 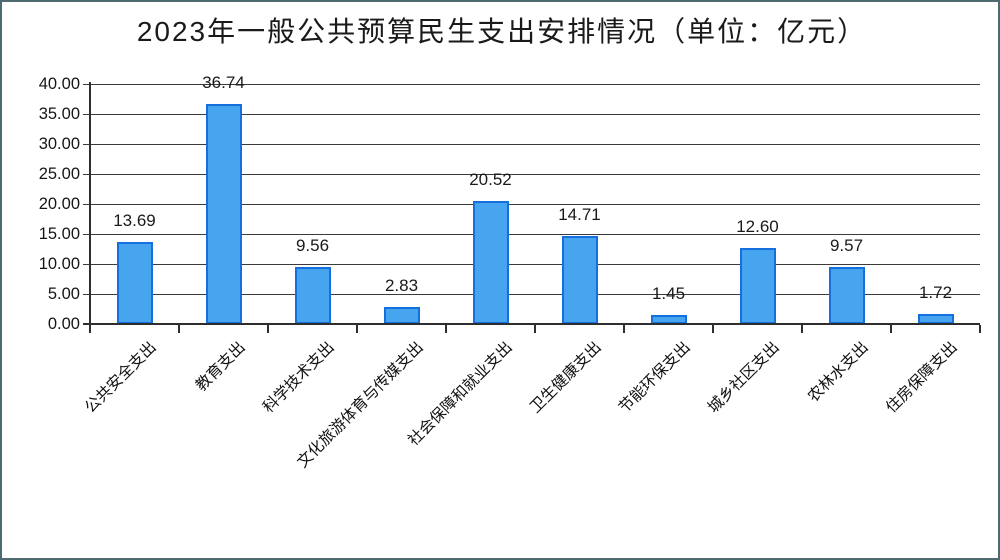 What do you see at coordinates (59, 264) in the screenshot?
I see `y-tick-label: 10.00` at bounding box center [59, 264].